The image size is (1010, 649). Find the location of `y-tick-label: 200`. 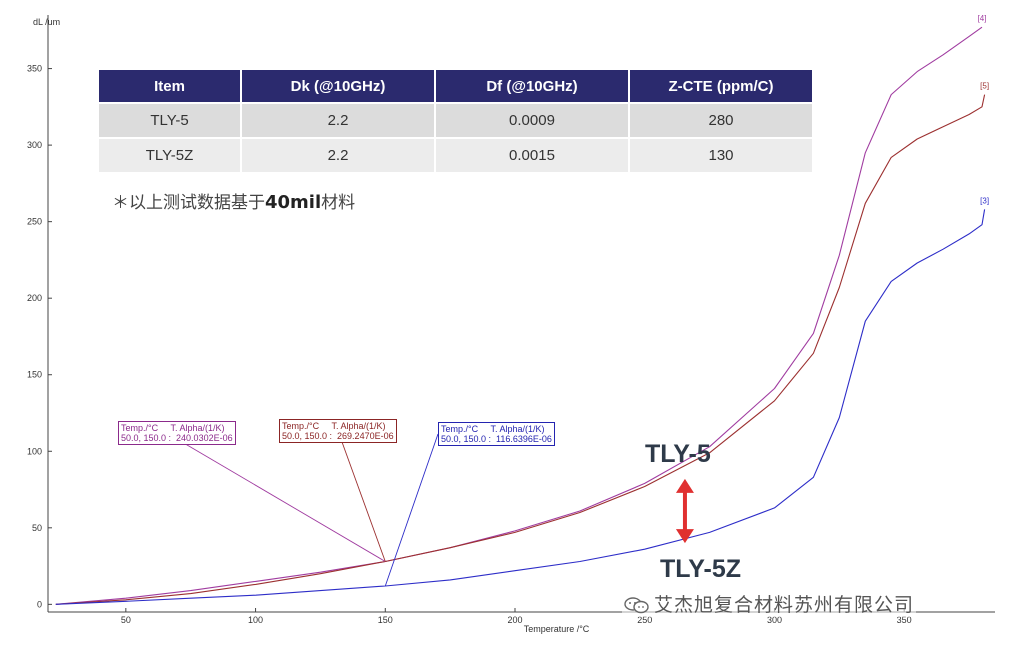

y-tick-label: 200 is located at coordinates (34, 298).